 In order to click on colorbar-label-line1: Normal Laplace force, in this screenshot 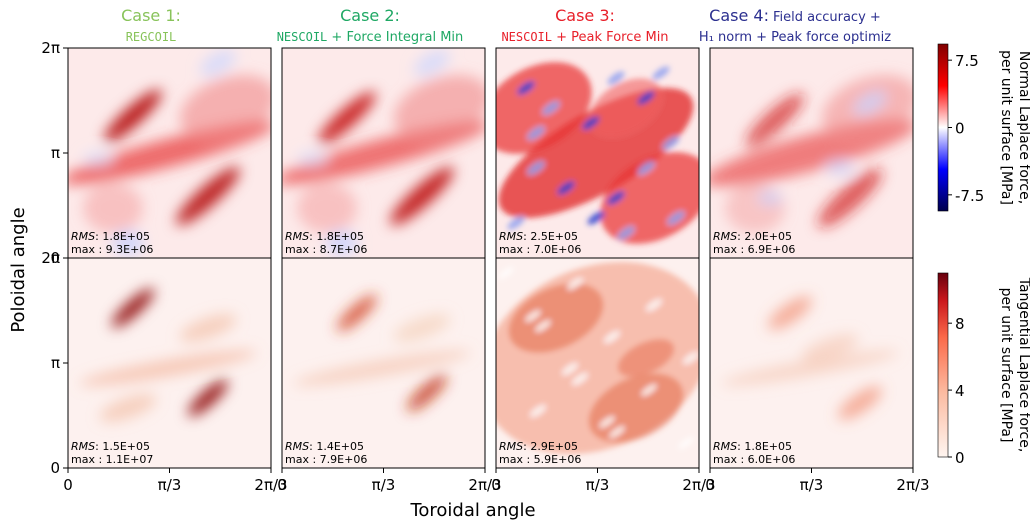, I will do `click(1023, 127)`.